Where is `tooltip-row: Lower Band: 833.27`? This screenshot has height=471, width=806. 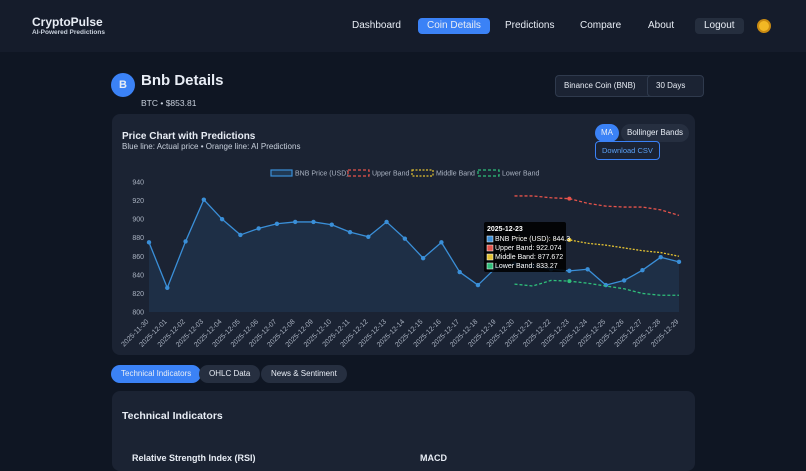 tooltip-row: Lower Band: 833.27 is located at coordinates (526, 266).